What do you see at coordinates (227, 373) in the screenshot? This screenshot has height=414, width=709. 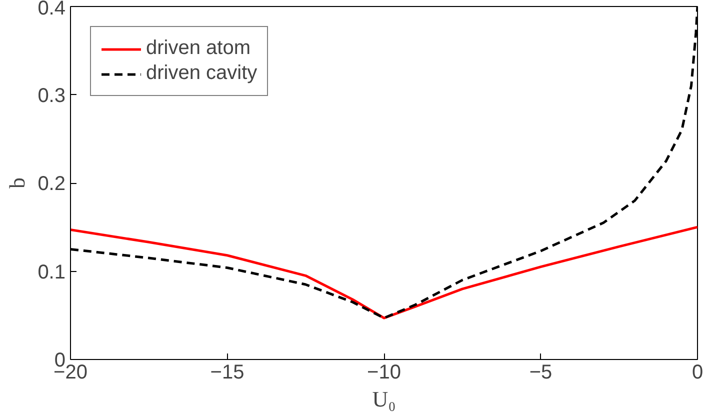 I see `x-tick-label: −15` at bounding box center [227, 373].